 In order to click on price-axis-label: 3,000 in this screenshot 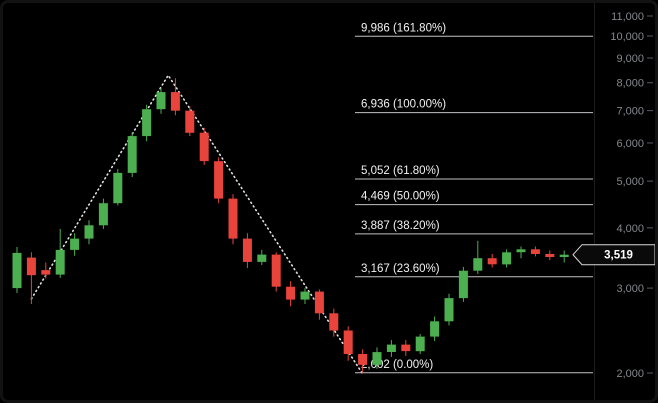, I will do `click(630, 289)`.